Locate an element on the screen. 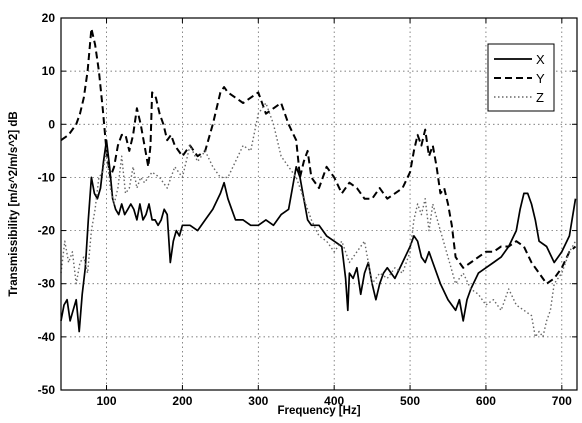  x-axis-label: Frequency [Hz] is located at coordinates (318, 411).